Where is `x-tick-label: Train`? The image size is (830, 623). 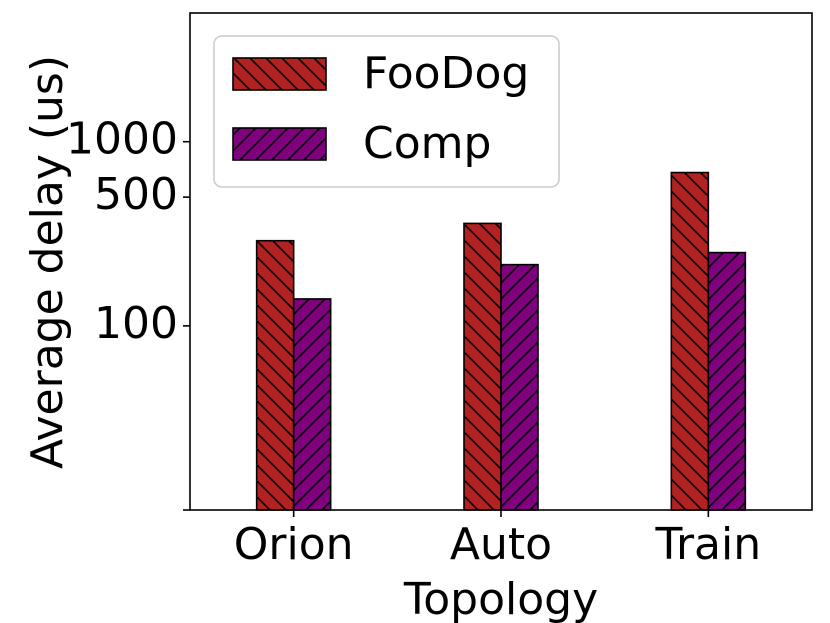
x-tick-label: Train is located at coordinates (708, 544).